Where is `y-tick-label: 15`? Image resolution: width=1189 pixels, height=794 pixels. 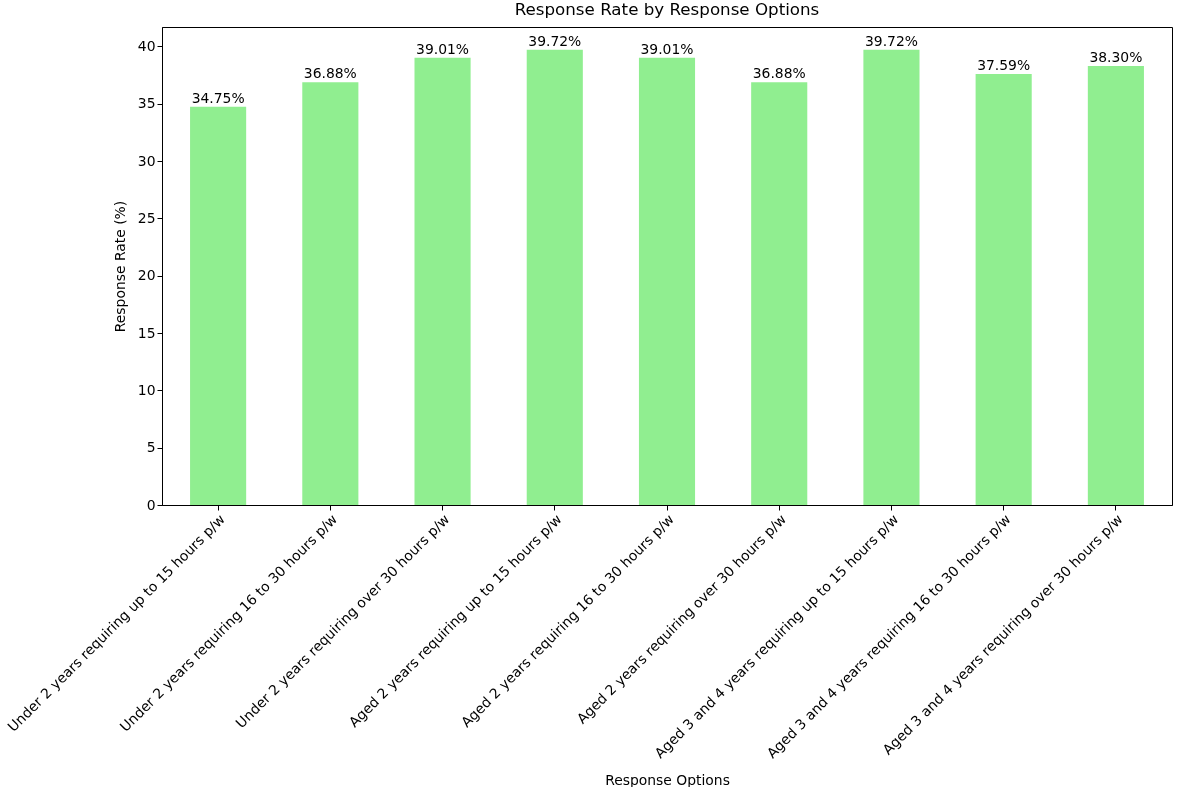
y-tick-label: 15 is located at coordinates (146, 332).